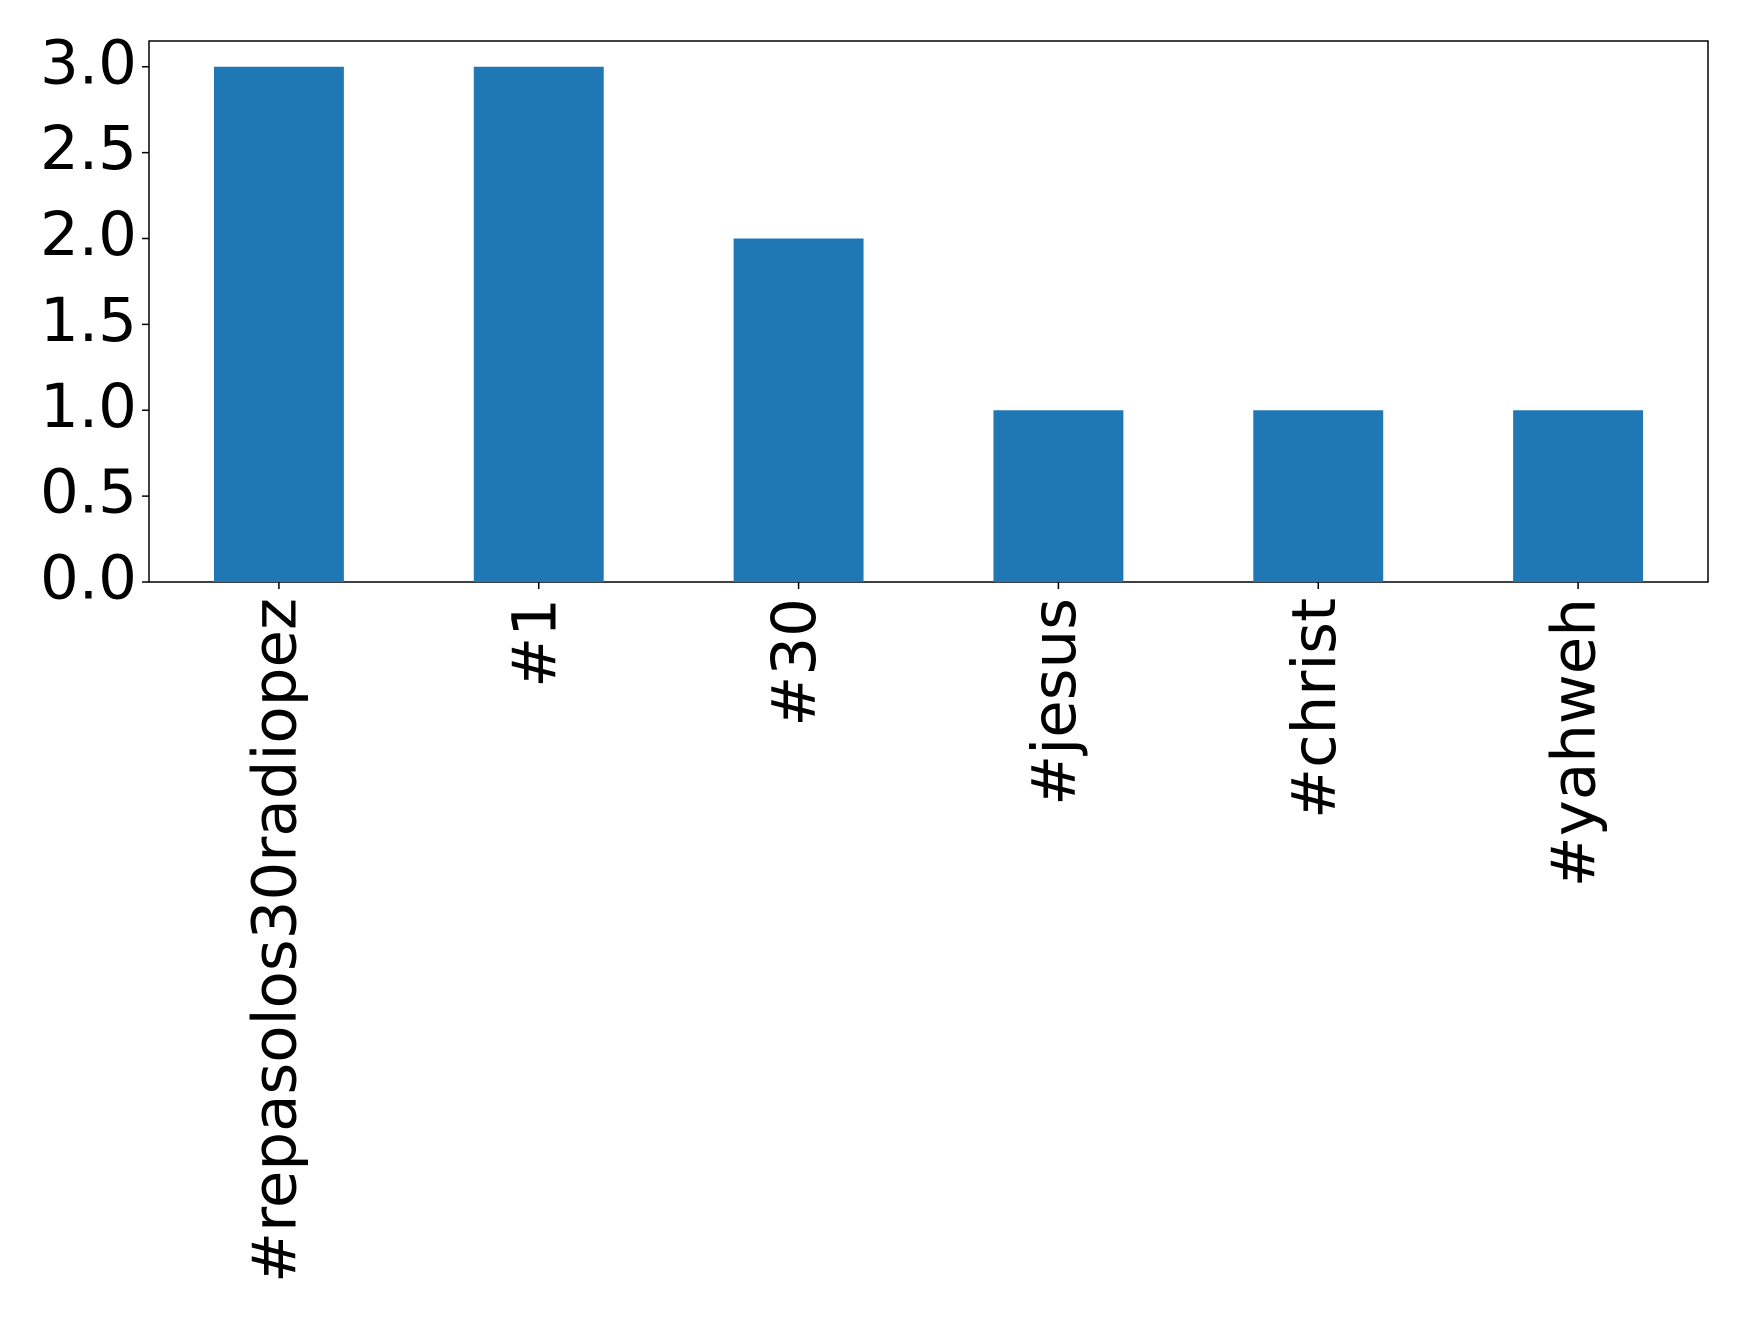 The image size is (1739, 1330). Describe the element at coordinates (88, 406) in the screenshot. I see `y-tick-label: 1.0` at that location.